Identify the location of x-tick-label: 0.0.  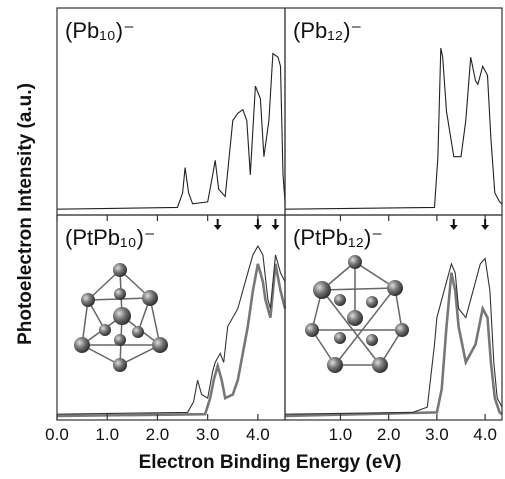
(57, 434).